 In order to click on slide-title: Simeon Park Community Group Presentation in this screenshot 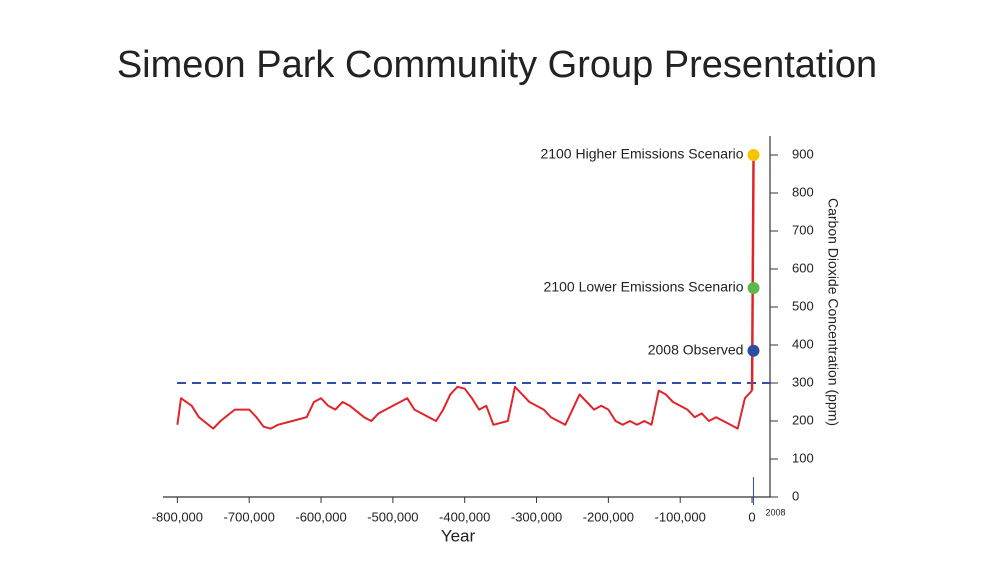, I will do `click(497, 65)`.